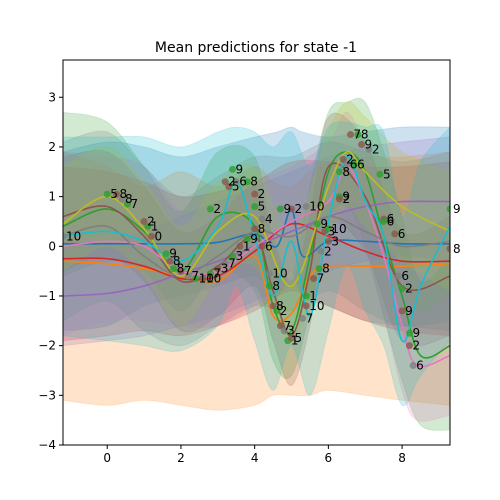 This screenshot has width=500, height=500. I want to click on chart-title: Mean predictions for state -1, so click(256, 48).